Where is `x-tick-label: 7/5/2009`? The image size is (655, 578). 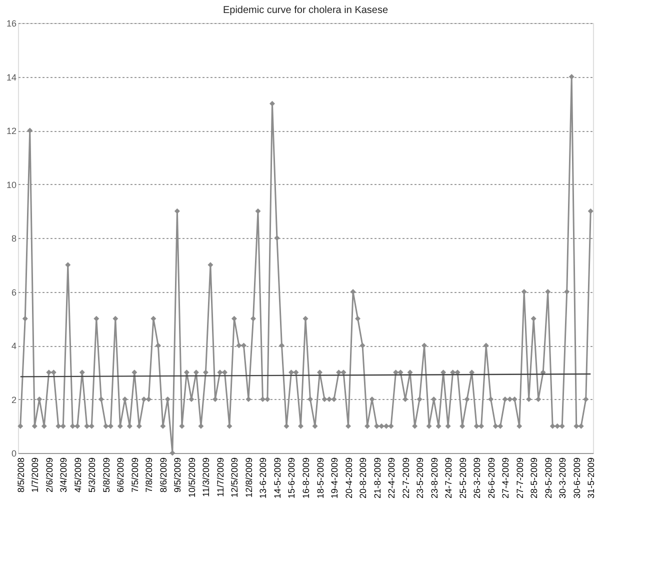 x-tick-label: 7/5/2009 is located at coordinates (135, 475).